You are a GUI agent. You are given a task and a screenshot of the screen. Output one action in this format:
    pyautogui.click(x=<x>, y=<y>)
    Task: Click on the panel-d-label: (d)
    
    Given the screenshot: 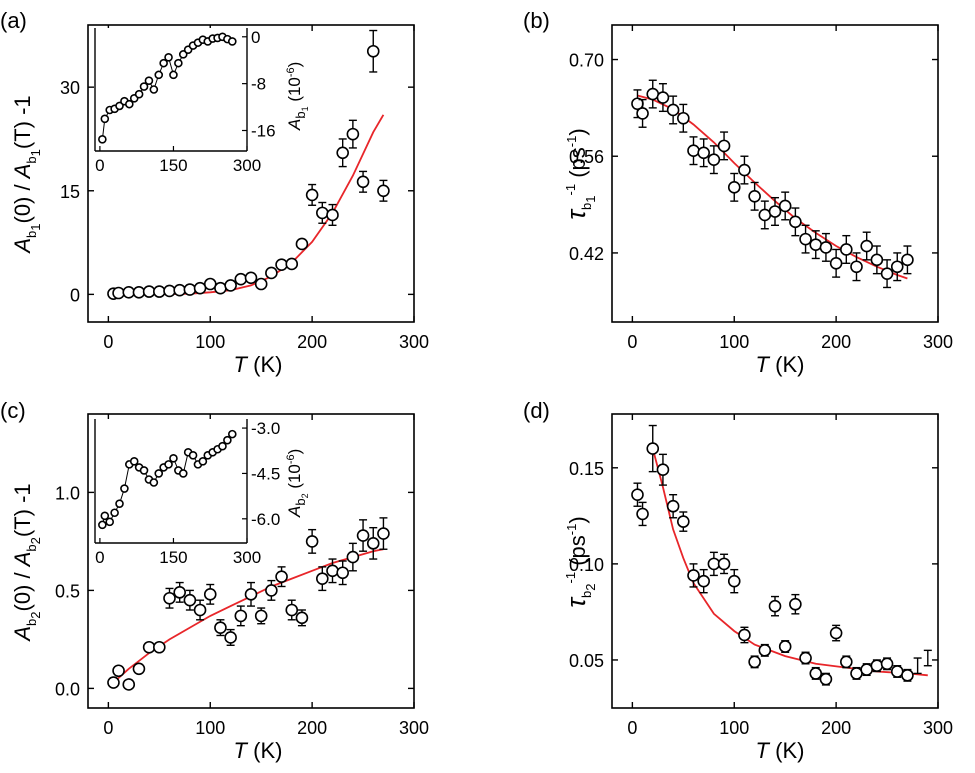 What is the action you would take?
    pyautogui.click(x=536, y=410)
    